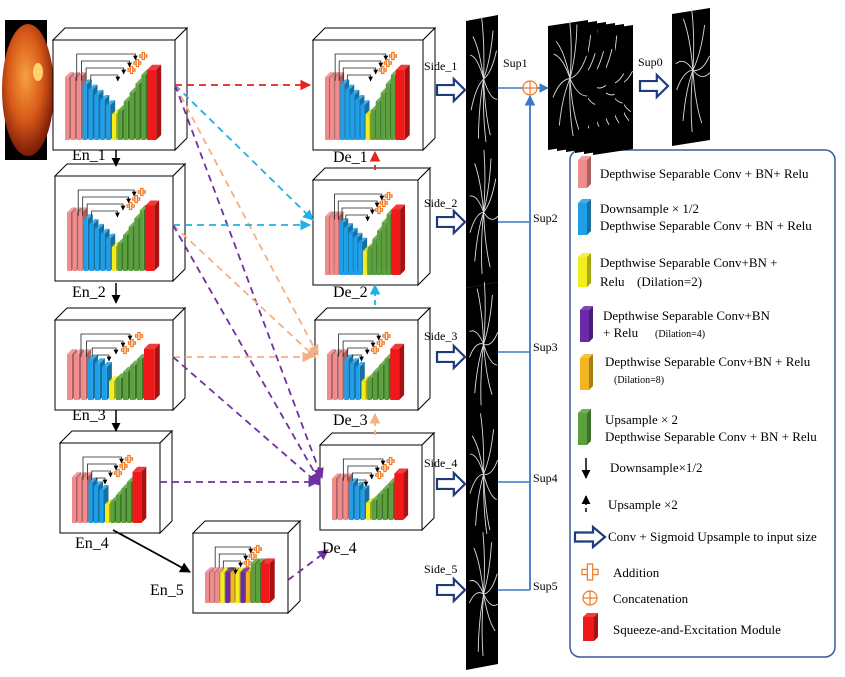 The image size is (845, 677). What do you see at coordinates (398, 239) in the screenshot?
I see `block-de2-layer-14-red` at bounding box center [398, 239].